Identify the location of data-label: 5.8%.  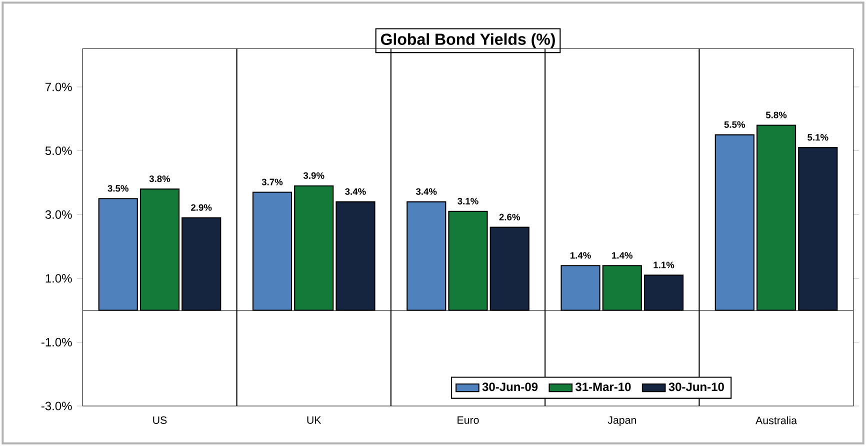
(776, 115).